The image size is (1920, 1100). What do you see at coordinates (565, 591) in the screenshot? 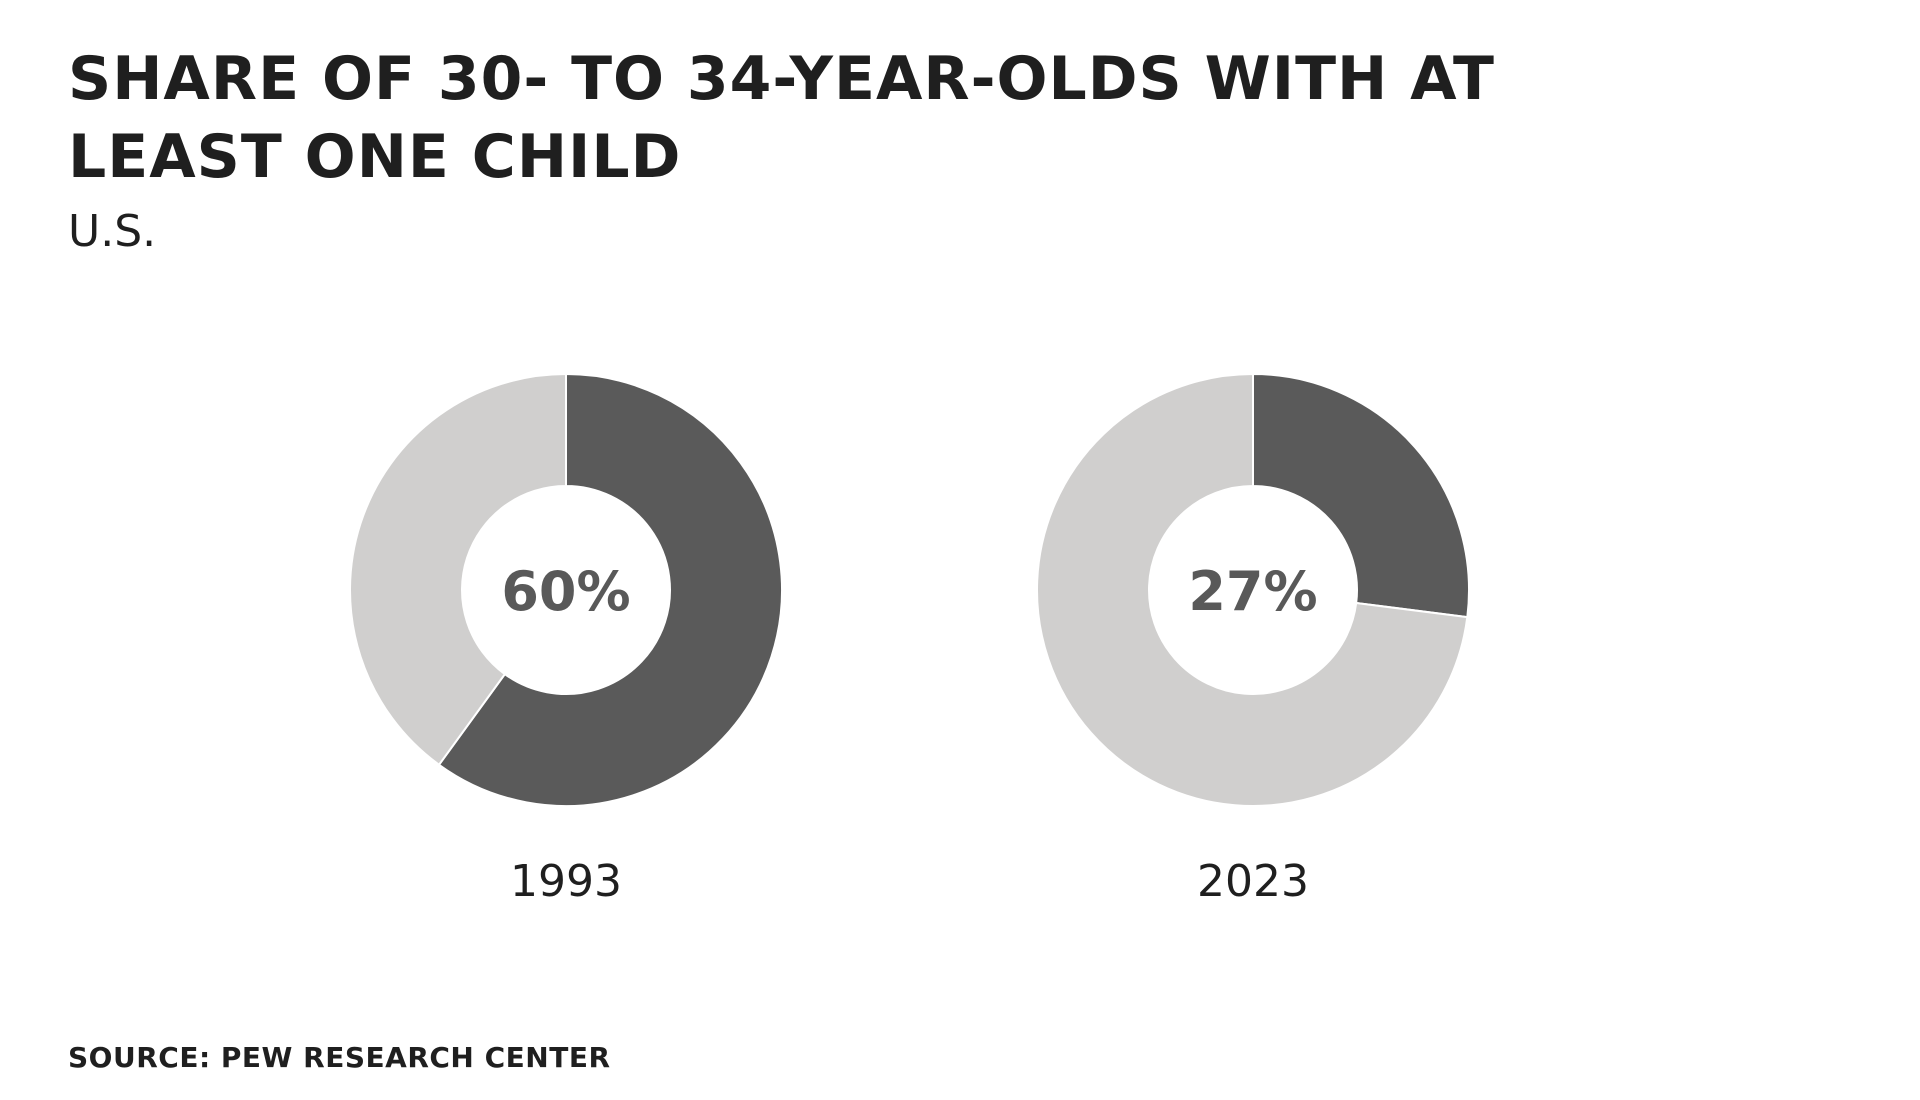
I see `center-percent-label: 60%` at bounding box center [565, 591].